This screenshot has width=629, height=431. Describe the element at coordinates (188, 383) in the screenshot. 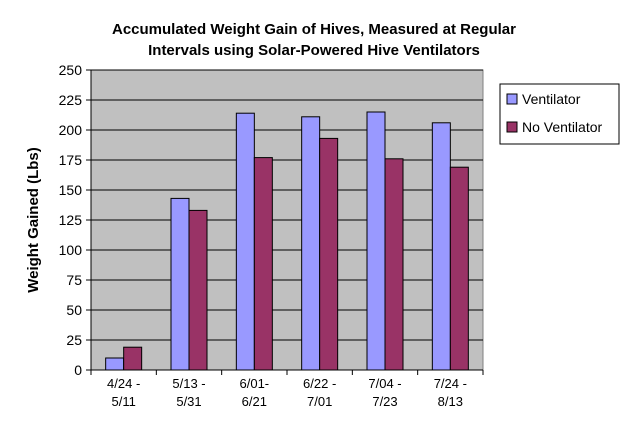

I see `x-tick-label: 5/13 -` at that location.